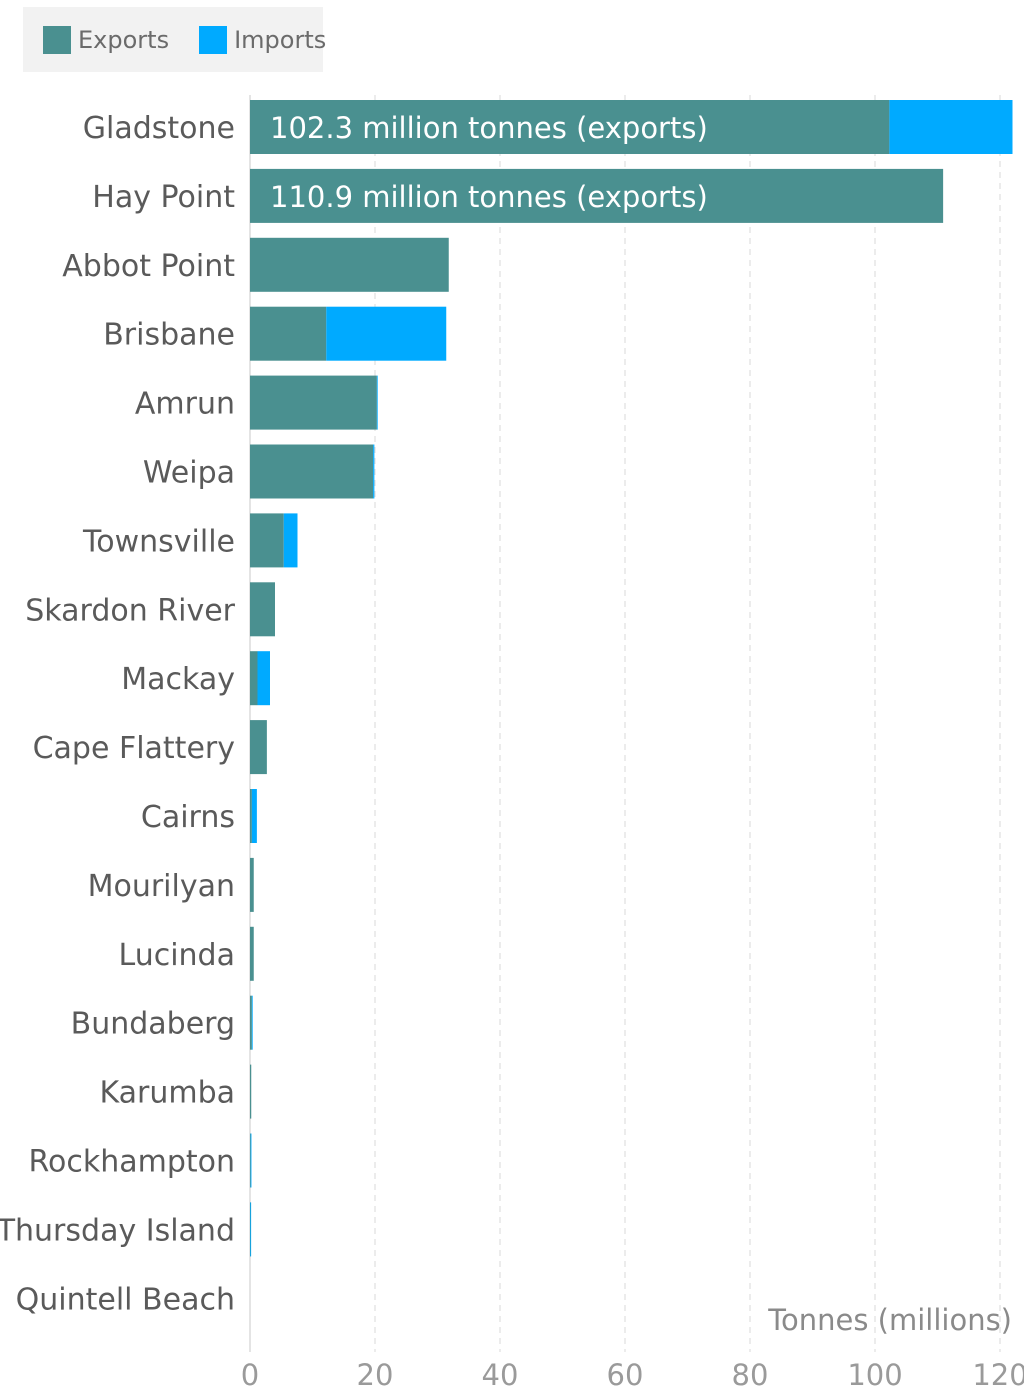  Describe the element at coordinates (161, 886) in the screenshot. I see `category-label: Mourilyan` at that location.